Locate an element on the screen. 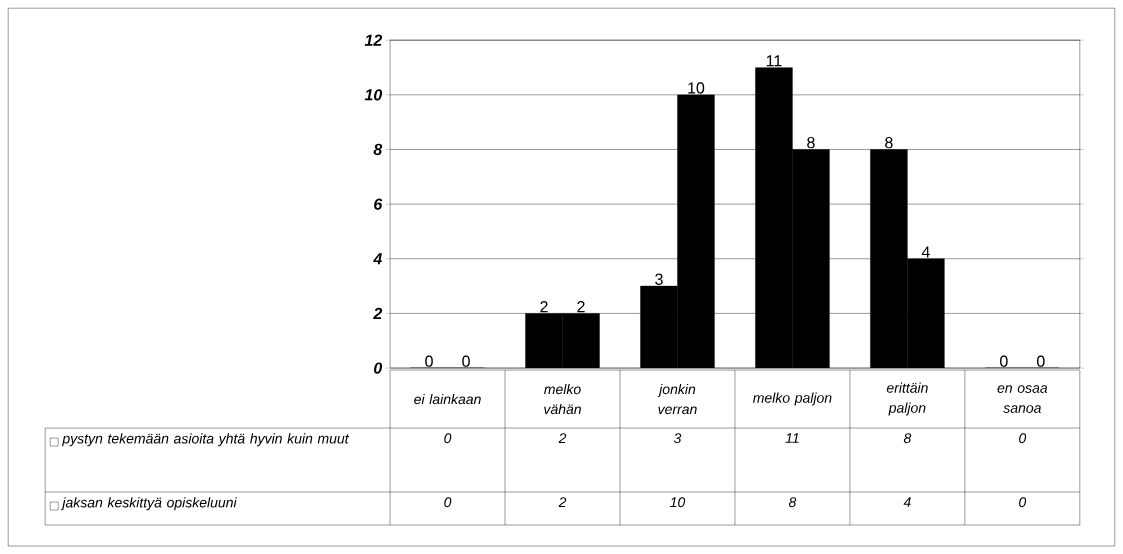  annotation: 10 is located at coordinates (696, 88).